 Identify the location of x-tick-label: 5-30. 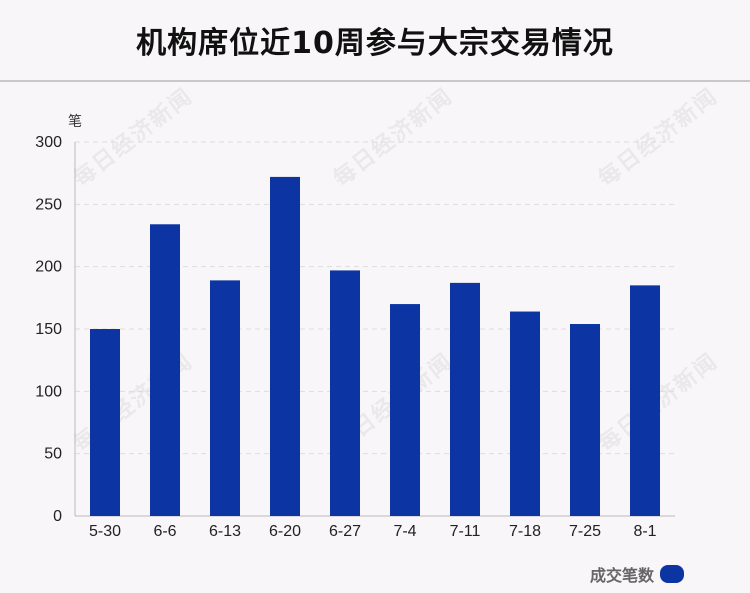
(105, 531).